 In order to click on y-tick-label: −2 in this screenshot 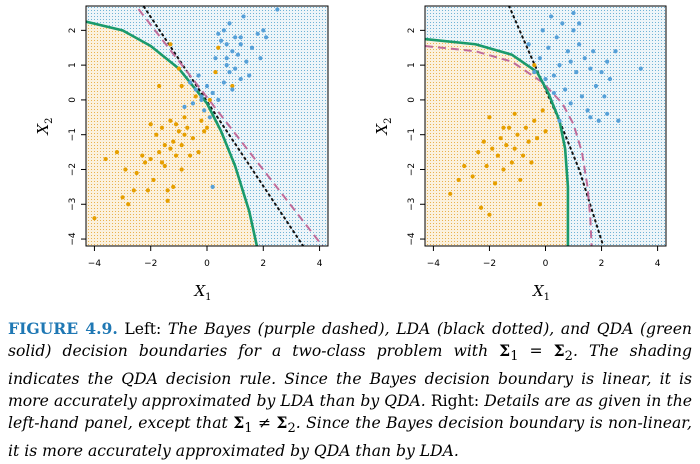, I will do `click(73, 169)`.